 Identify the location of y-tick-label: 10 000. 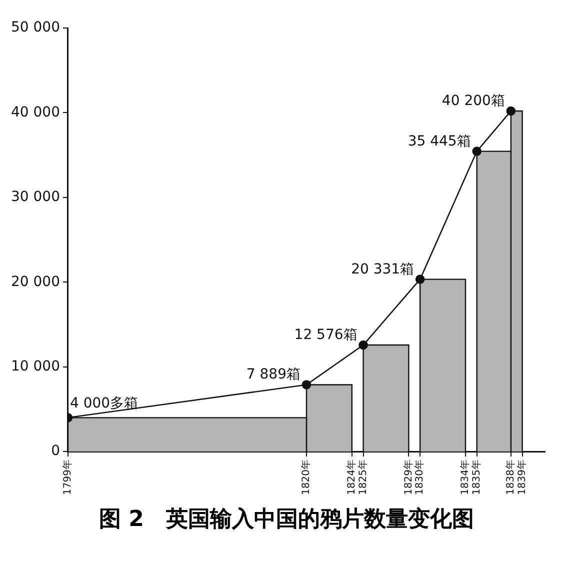
(35, 366).